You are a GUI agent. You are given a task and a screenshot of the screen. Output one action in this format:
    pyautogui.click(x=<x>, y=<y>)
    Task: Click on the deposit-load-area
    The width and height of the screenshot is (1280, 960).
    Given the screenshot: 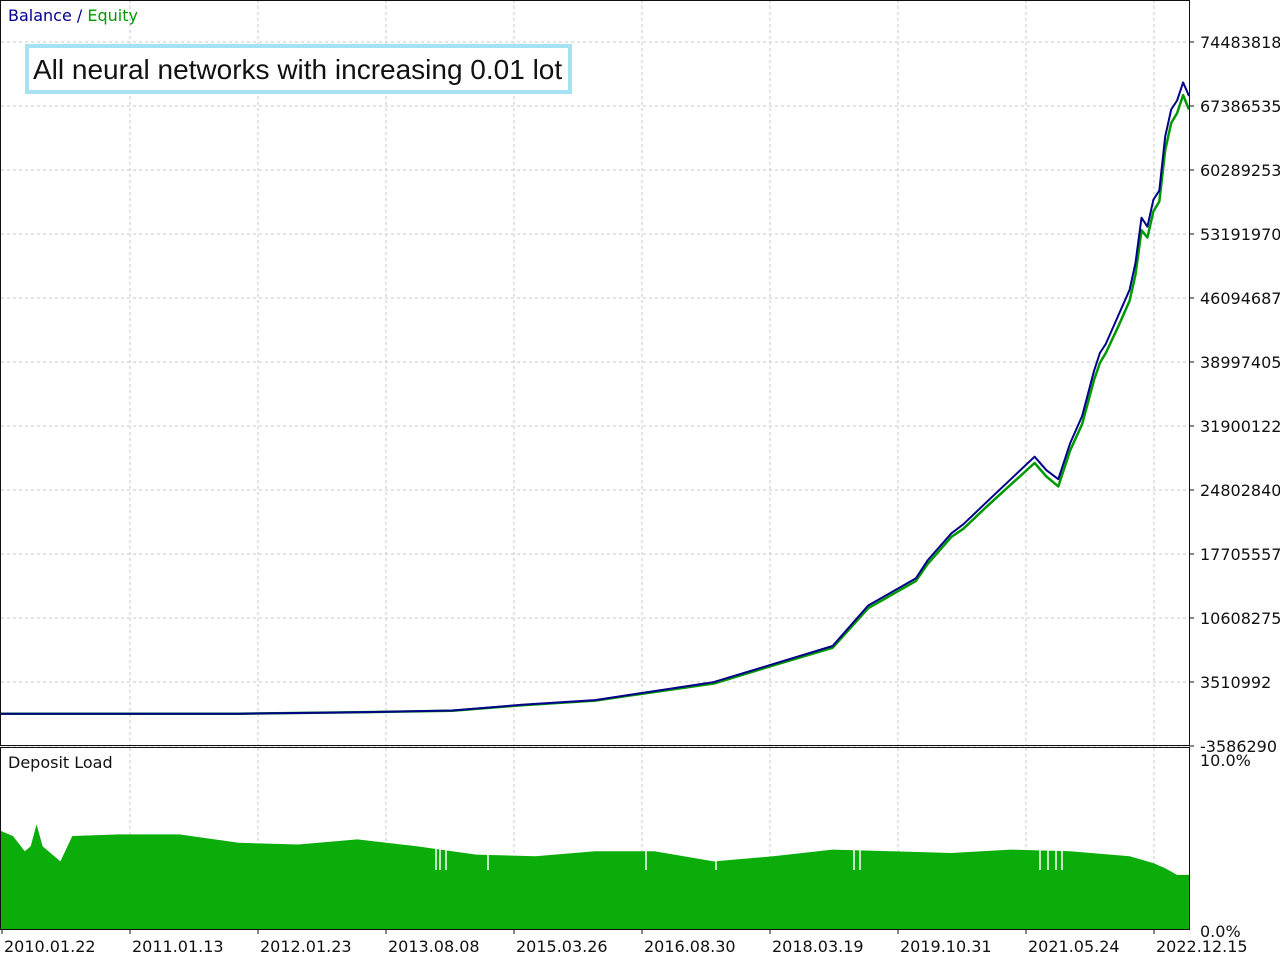 What is the action you would take?
    pyautogui.click(x=595, y=873)
    